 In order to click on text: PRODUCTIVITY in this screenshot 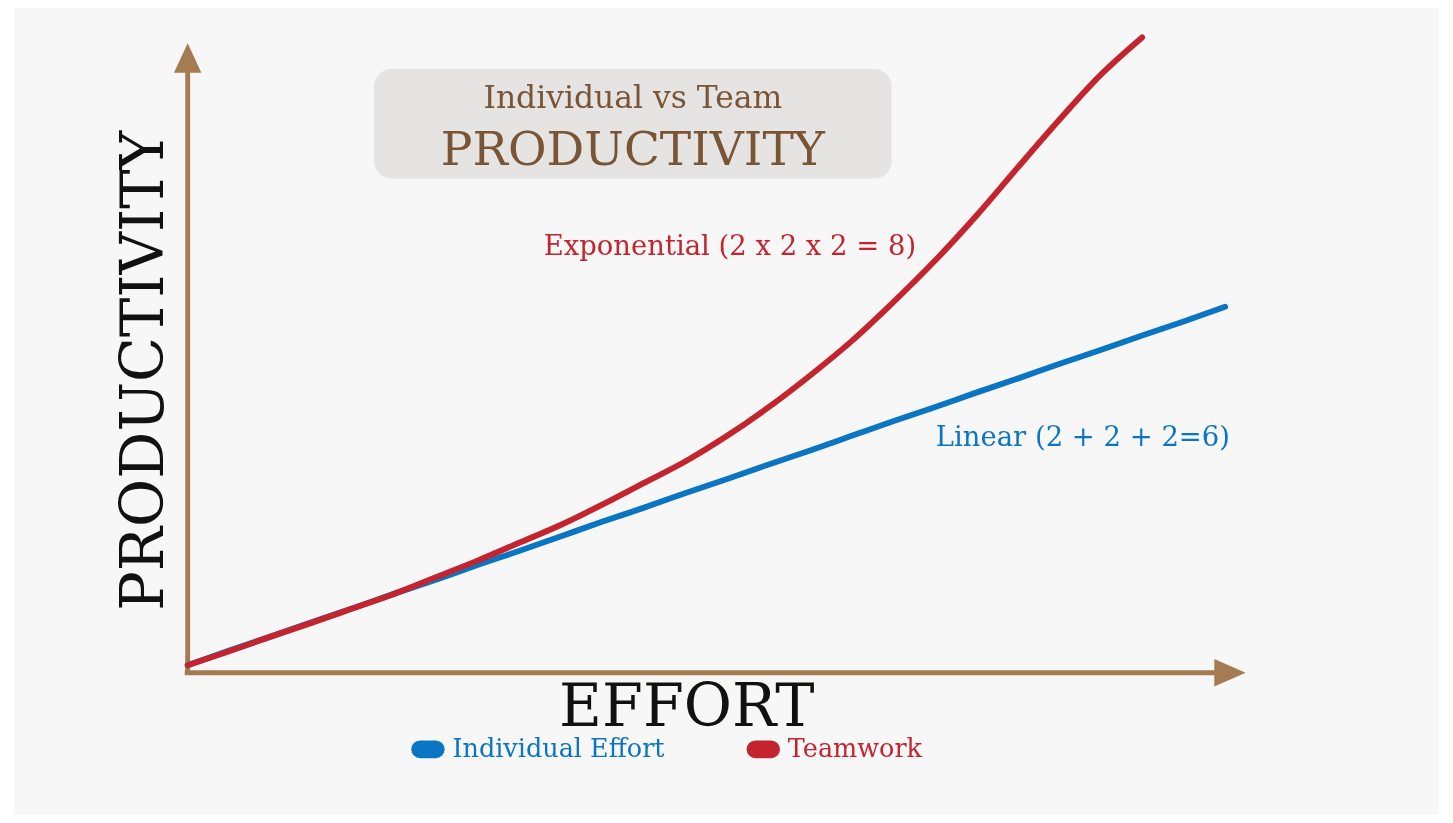, I will do `click(633, 148)`.